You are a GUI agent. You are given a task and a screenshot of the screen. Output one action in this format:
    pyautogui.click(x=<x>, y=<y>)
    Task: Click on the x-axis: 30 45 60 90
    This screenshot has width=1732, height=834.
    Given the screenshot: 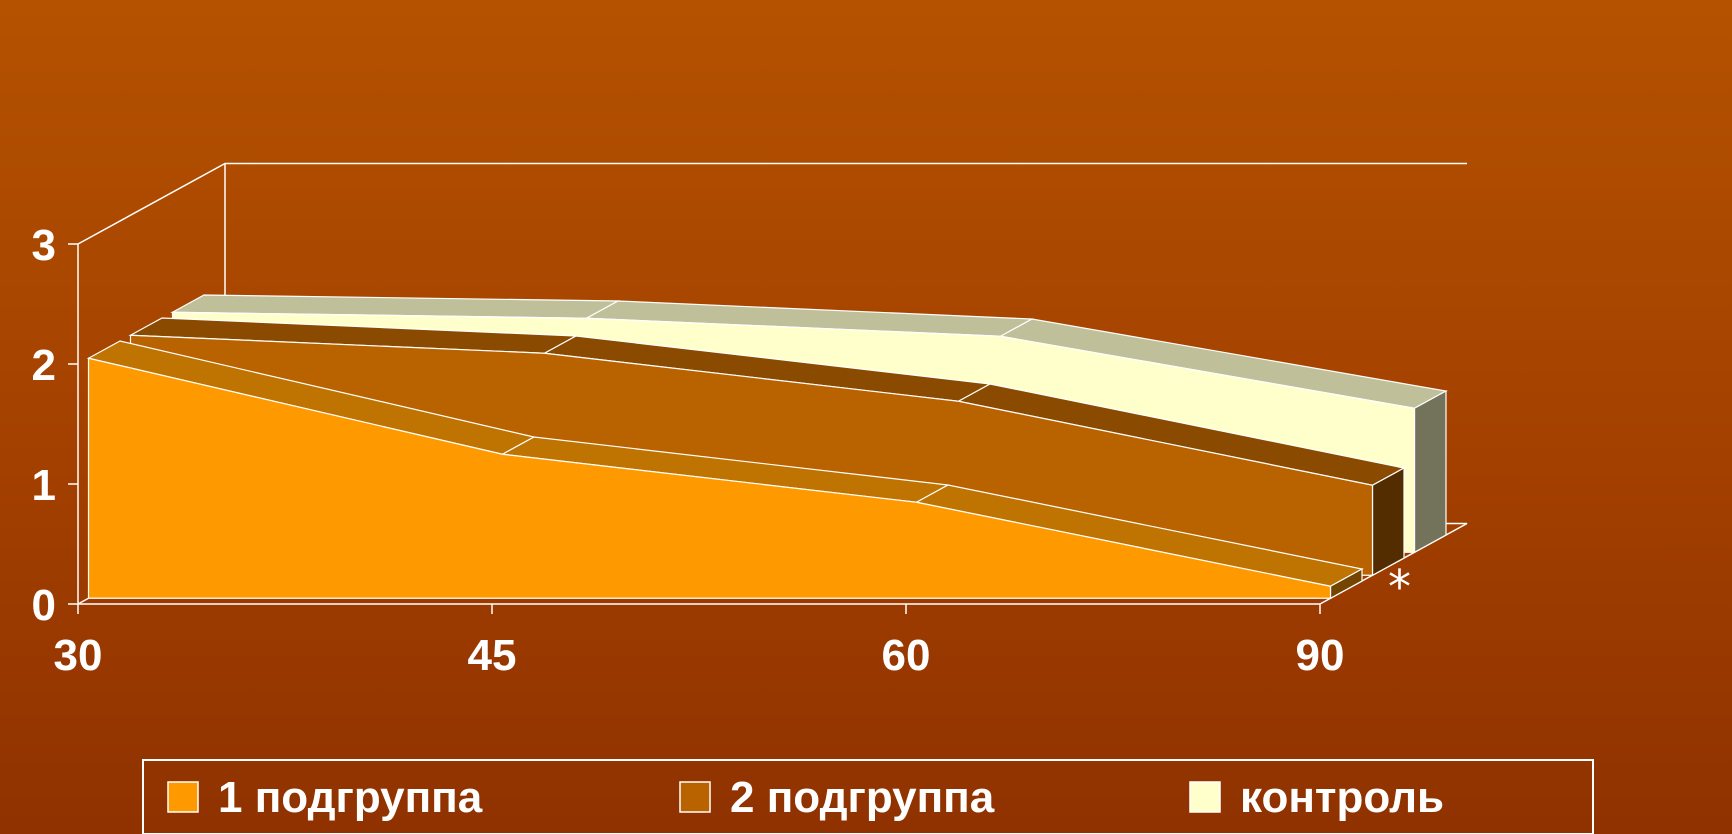 What is the action you would take?
    pyautogui.click(x=699, y=641)
    